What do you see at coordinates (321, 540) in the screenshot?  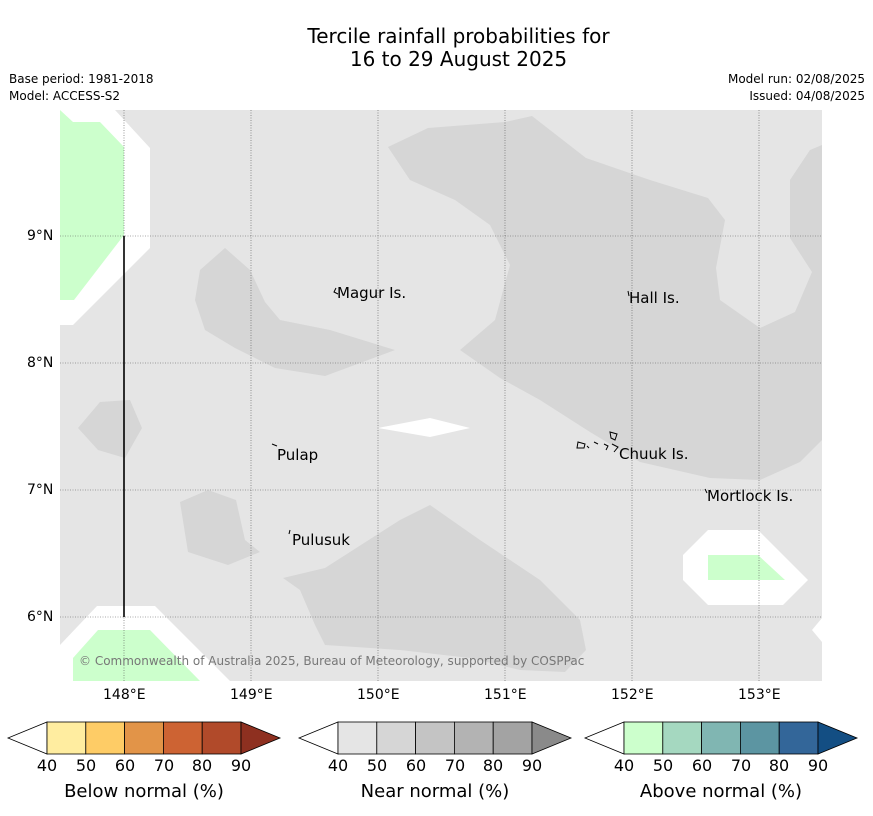 I see `place-label-pulusuk: Pulusuk` at bounding box center [321, 540].